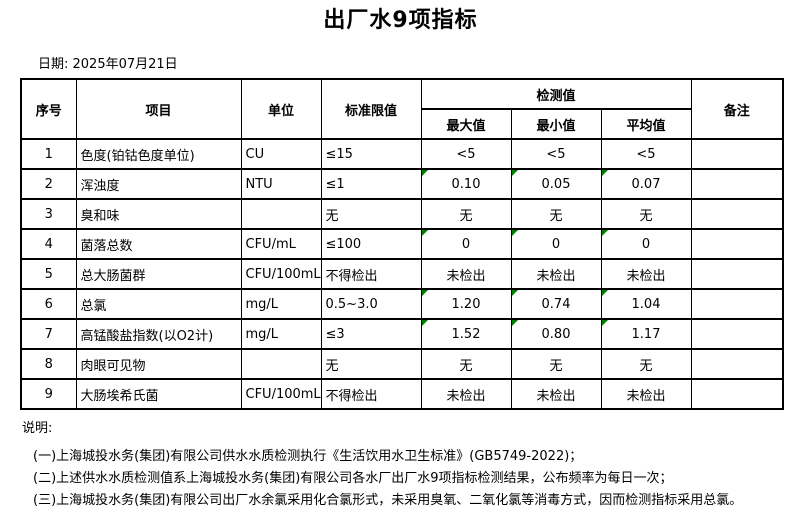 The image size is (801, 514). Describe the element at coordinates (48, 244) in the screenshot. I see `cell-no: 4` at that location.